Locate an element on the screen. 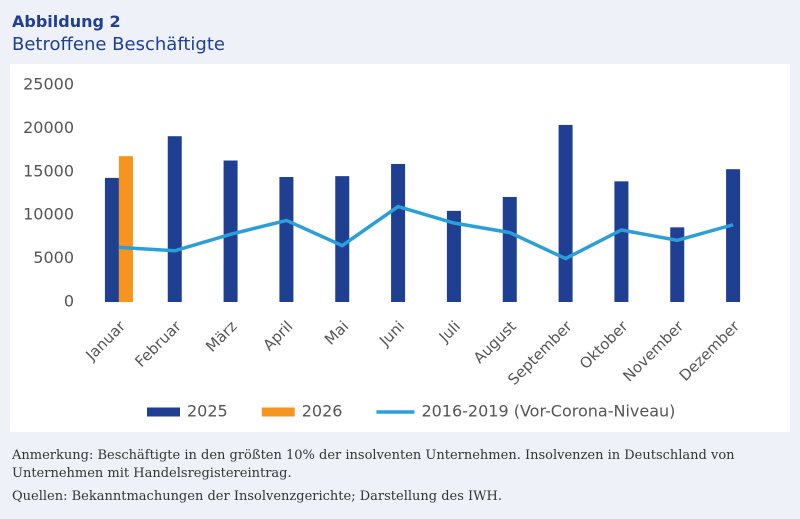 This screenshot has height=519, width=800. figure-label: Abbildung 2 is located at coordinates (66, 21).